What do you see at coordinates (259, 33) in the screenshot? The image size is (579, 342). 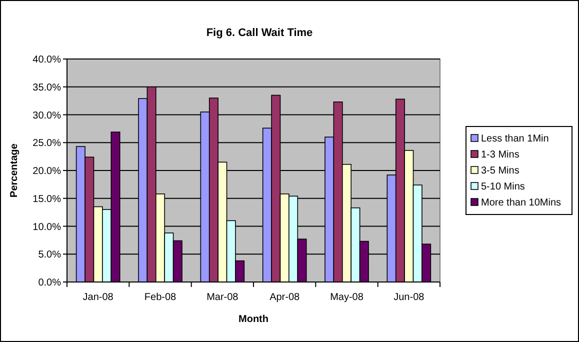 I see `chart-title: Fig 6. Call Wait Time` at bounding box center [259, 33].